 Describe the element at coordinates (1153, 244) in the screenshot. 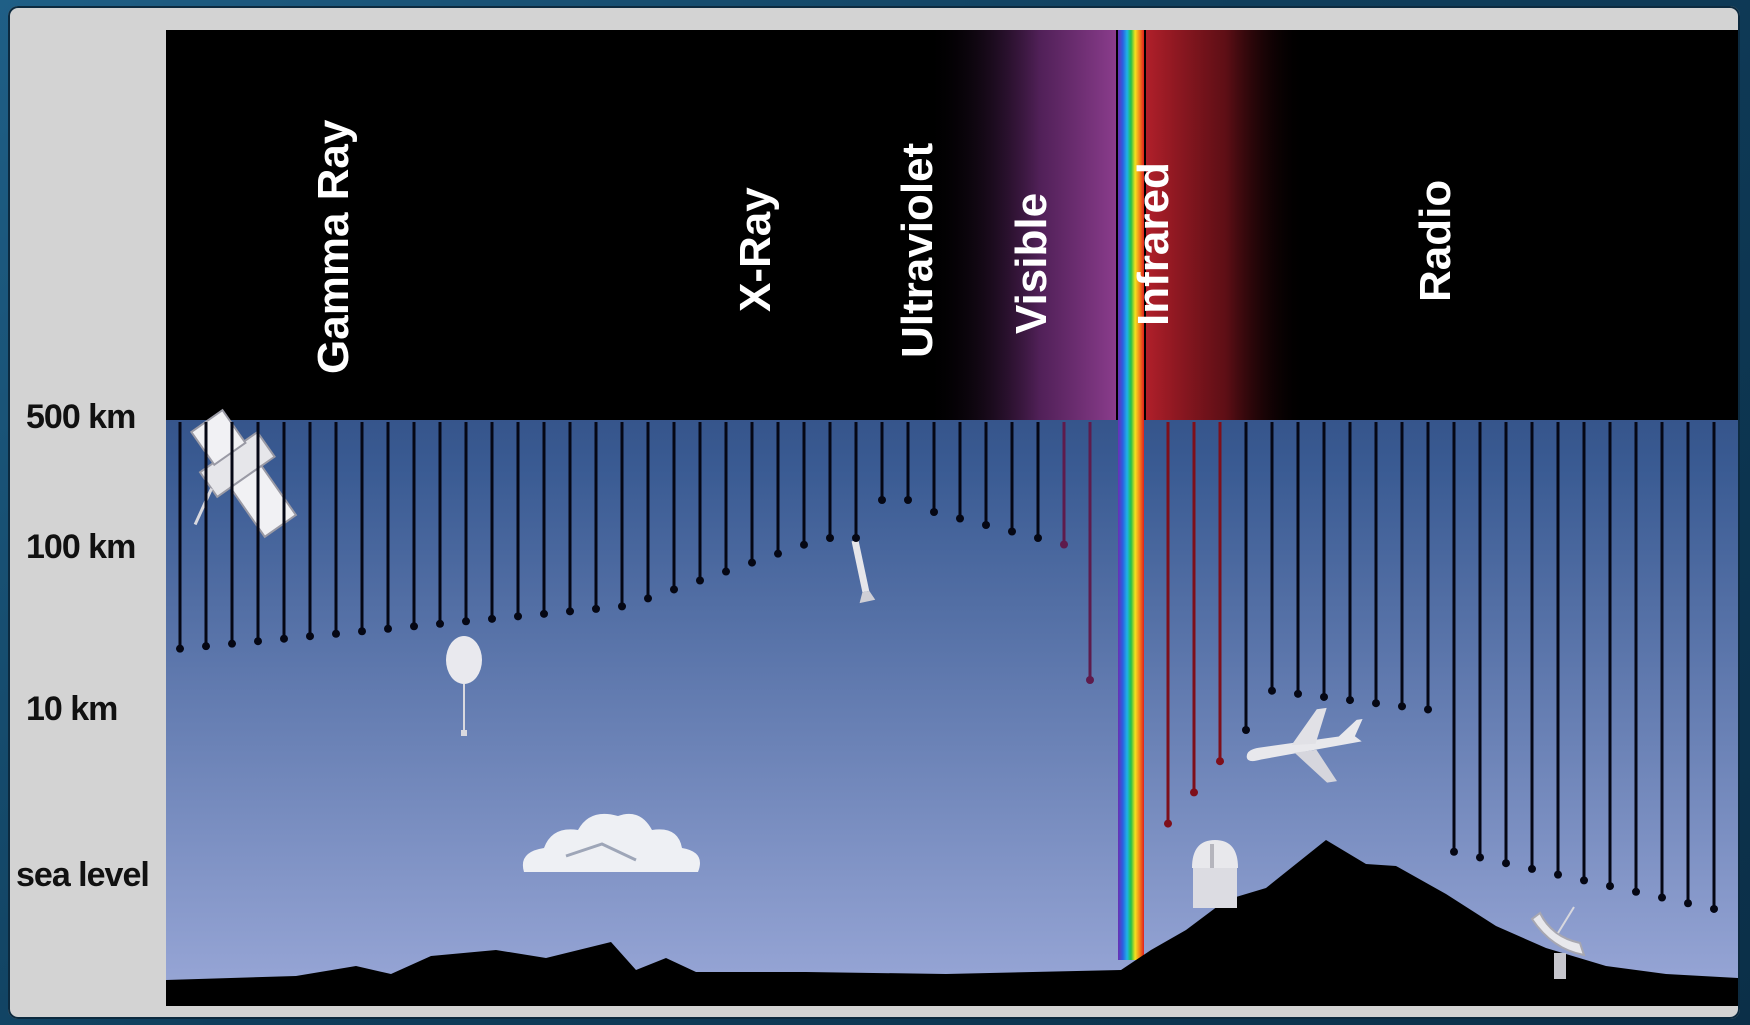

I see `band-label-infrared: Infrared` at that location.